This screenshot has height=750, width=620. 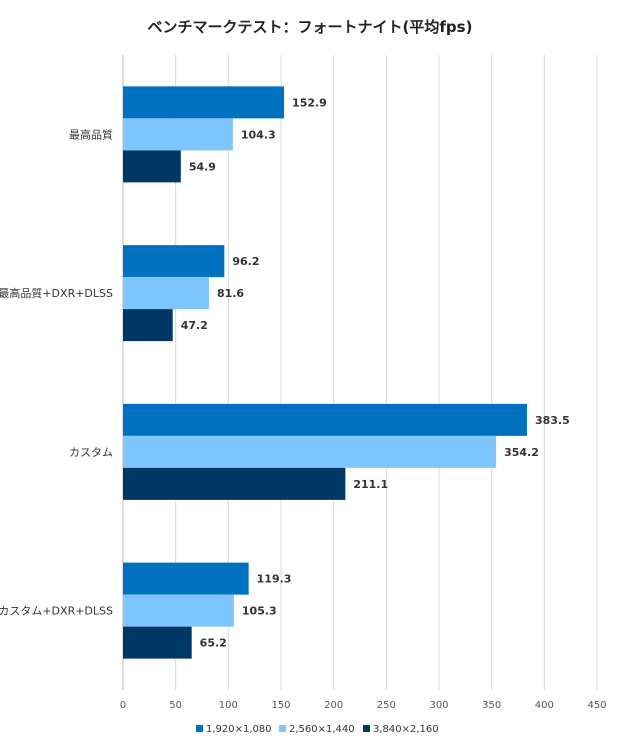 I want to click on data-label: 152.9, so click(x=309, y=102).